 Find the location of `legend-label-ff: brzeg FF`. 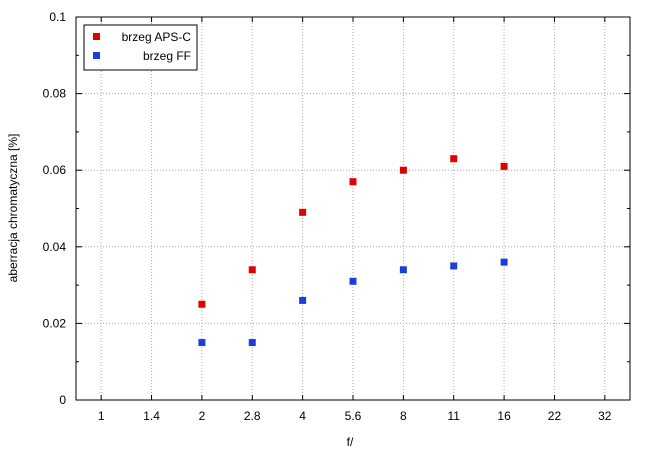

legend-label-ff: brzeg FF is located at coordinates (167, 56).